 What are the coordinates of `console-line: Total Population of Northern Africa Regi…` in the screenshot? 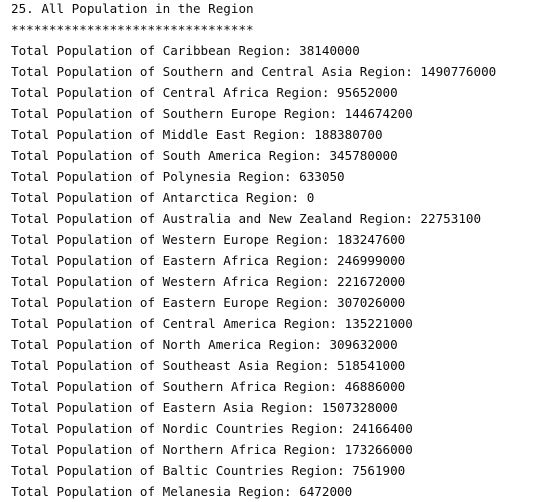 It's located at (212, 449).